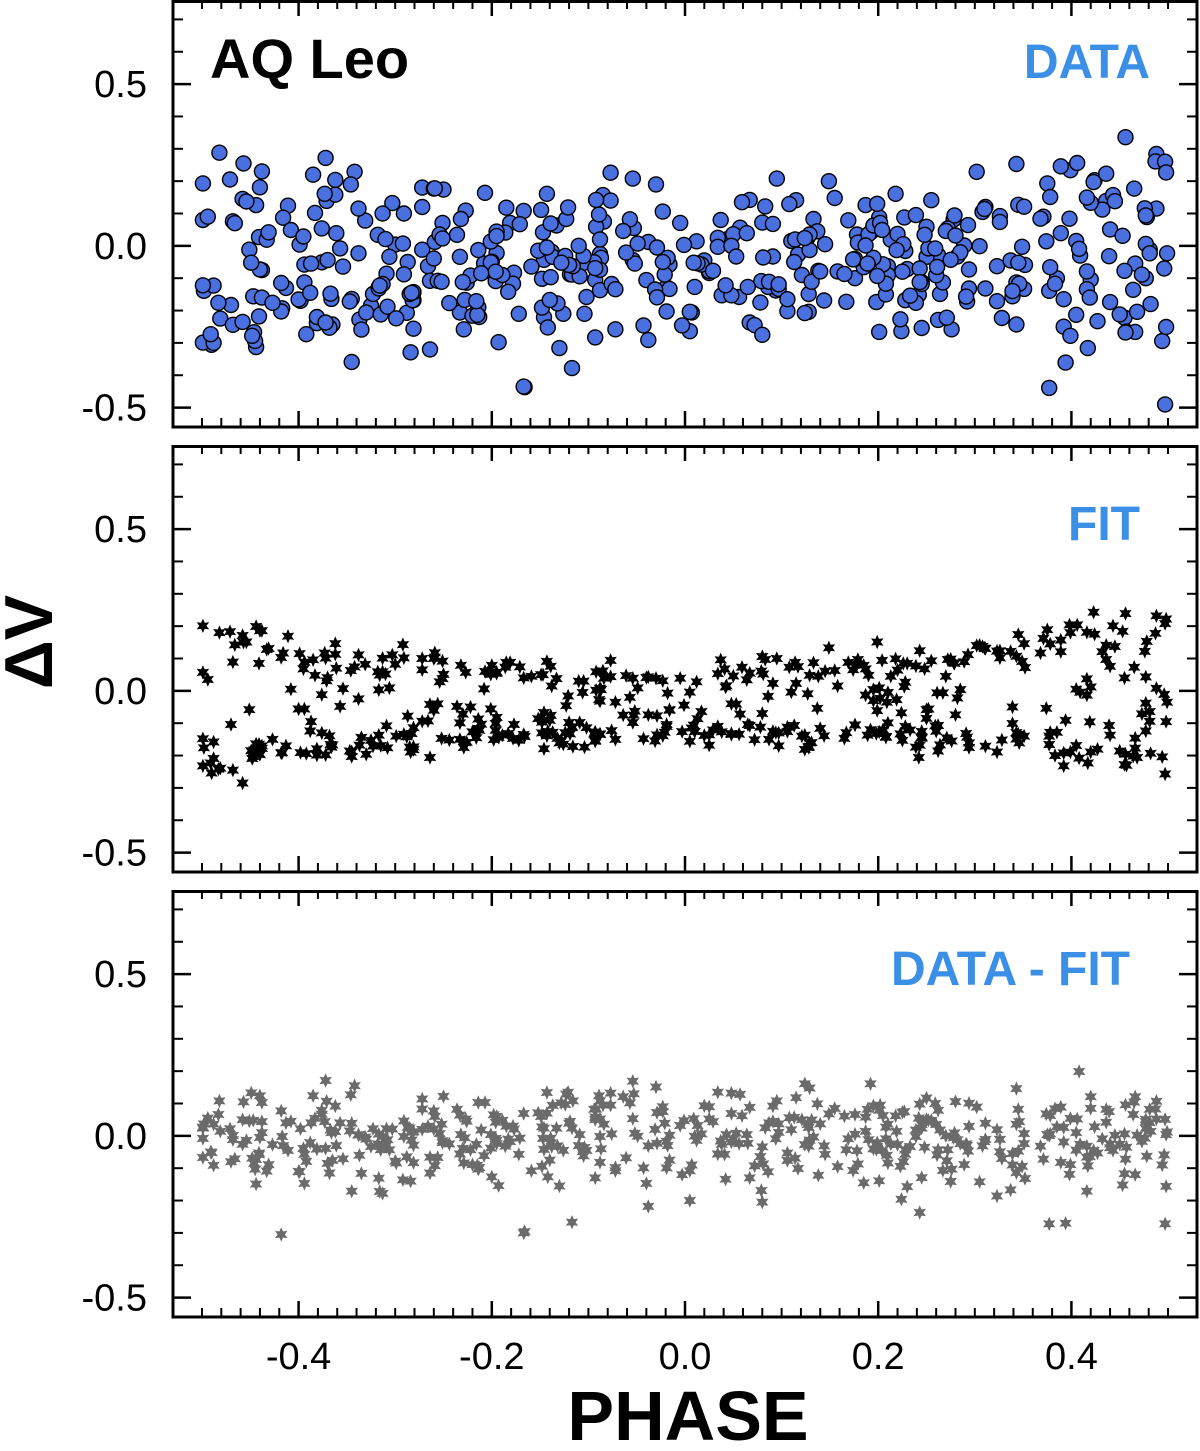  What do you see at coordinates (298, 1357) in the screenshot?
I see `x-tick-label: -0.4` at bounding box center [298, 1357].